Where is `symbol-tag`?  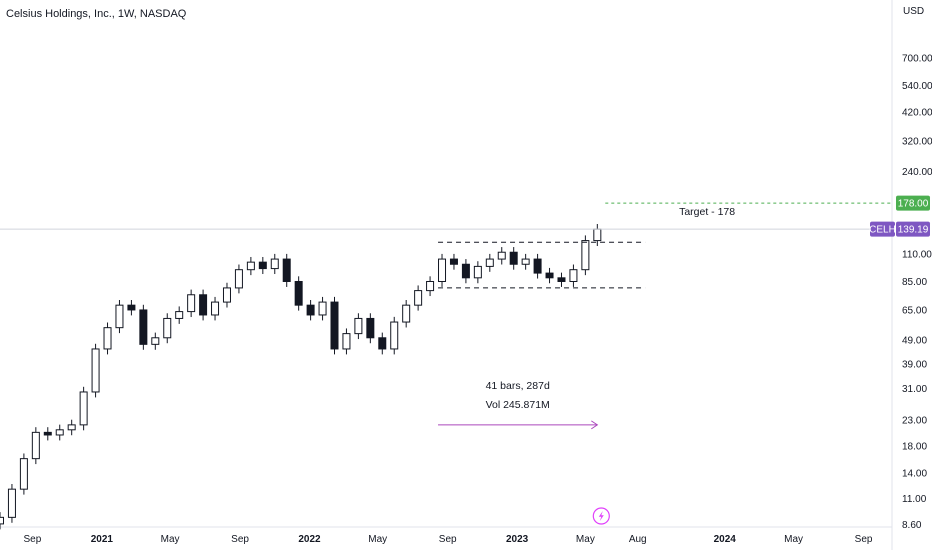
symbol-tag is located at coordinates (882, 229).